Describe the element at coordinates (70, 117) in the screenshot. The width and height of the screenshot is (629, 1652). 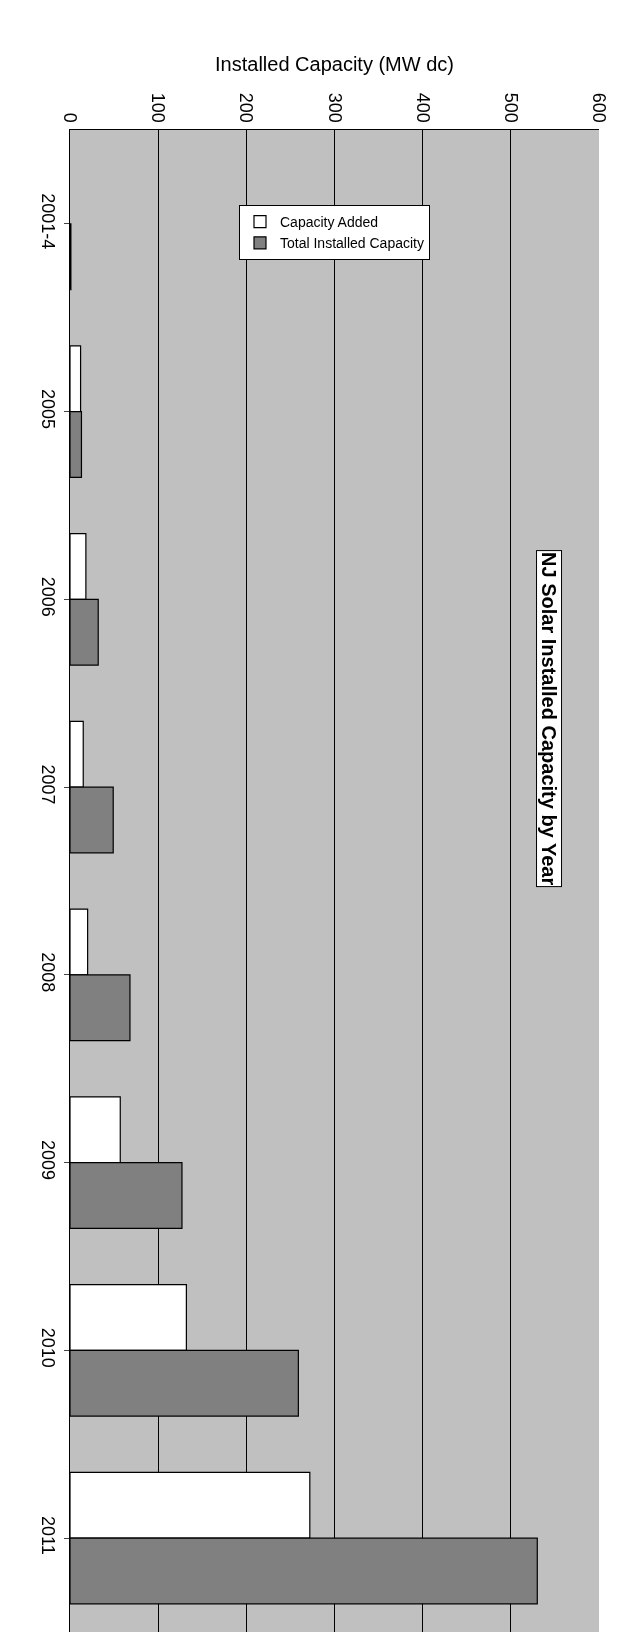
I see `x-tick-label: 0` at that location.